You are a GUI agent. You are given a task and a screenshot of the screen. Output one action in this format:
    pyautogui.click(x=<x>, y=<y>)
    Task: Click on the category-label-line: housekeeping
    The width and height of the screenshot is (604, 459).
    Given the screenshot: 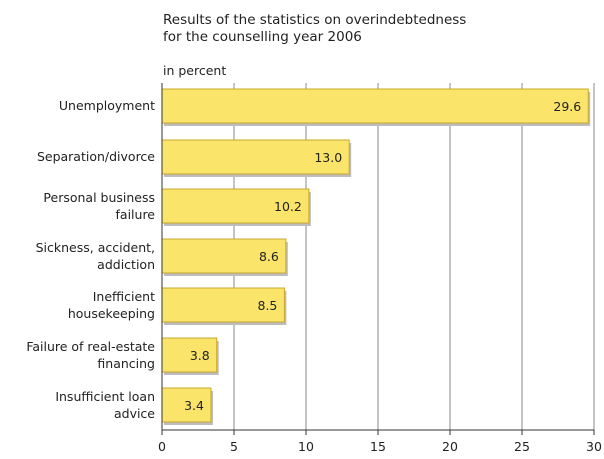 What is the action you would take?
    pyautogui.click(x=111, y=313)
    